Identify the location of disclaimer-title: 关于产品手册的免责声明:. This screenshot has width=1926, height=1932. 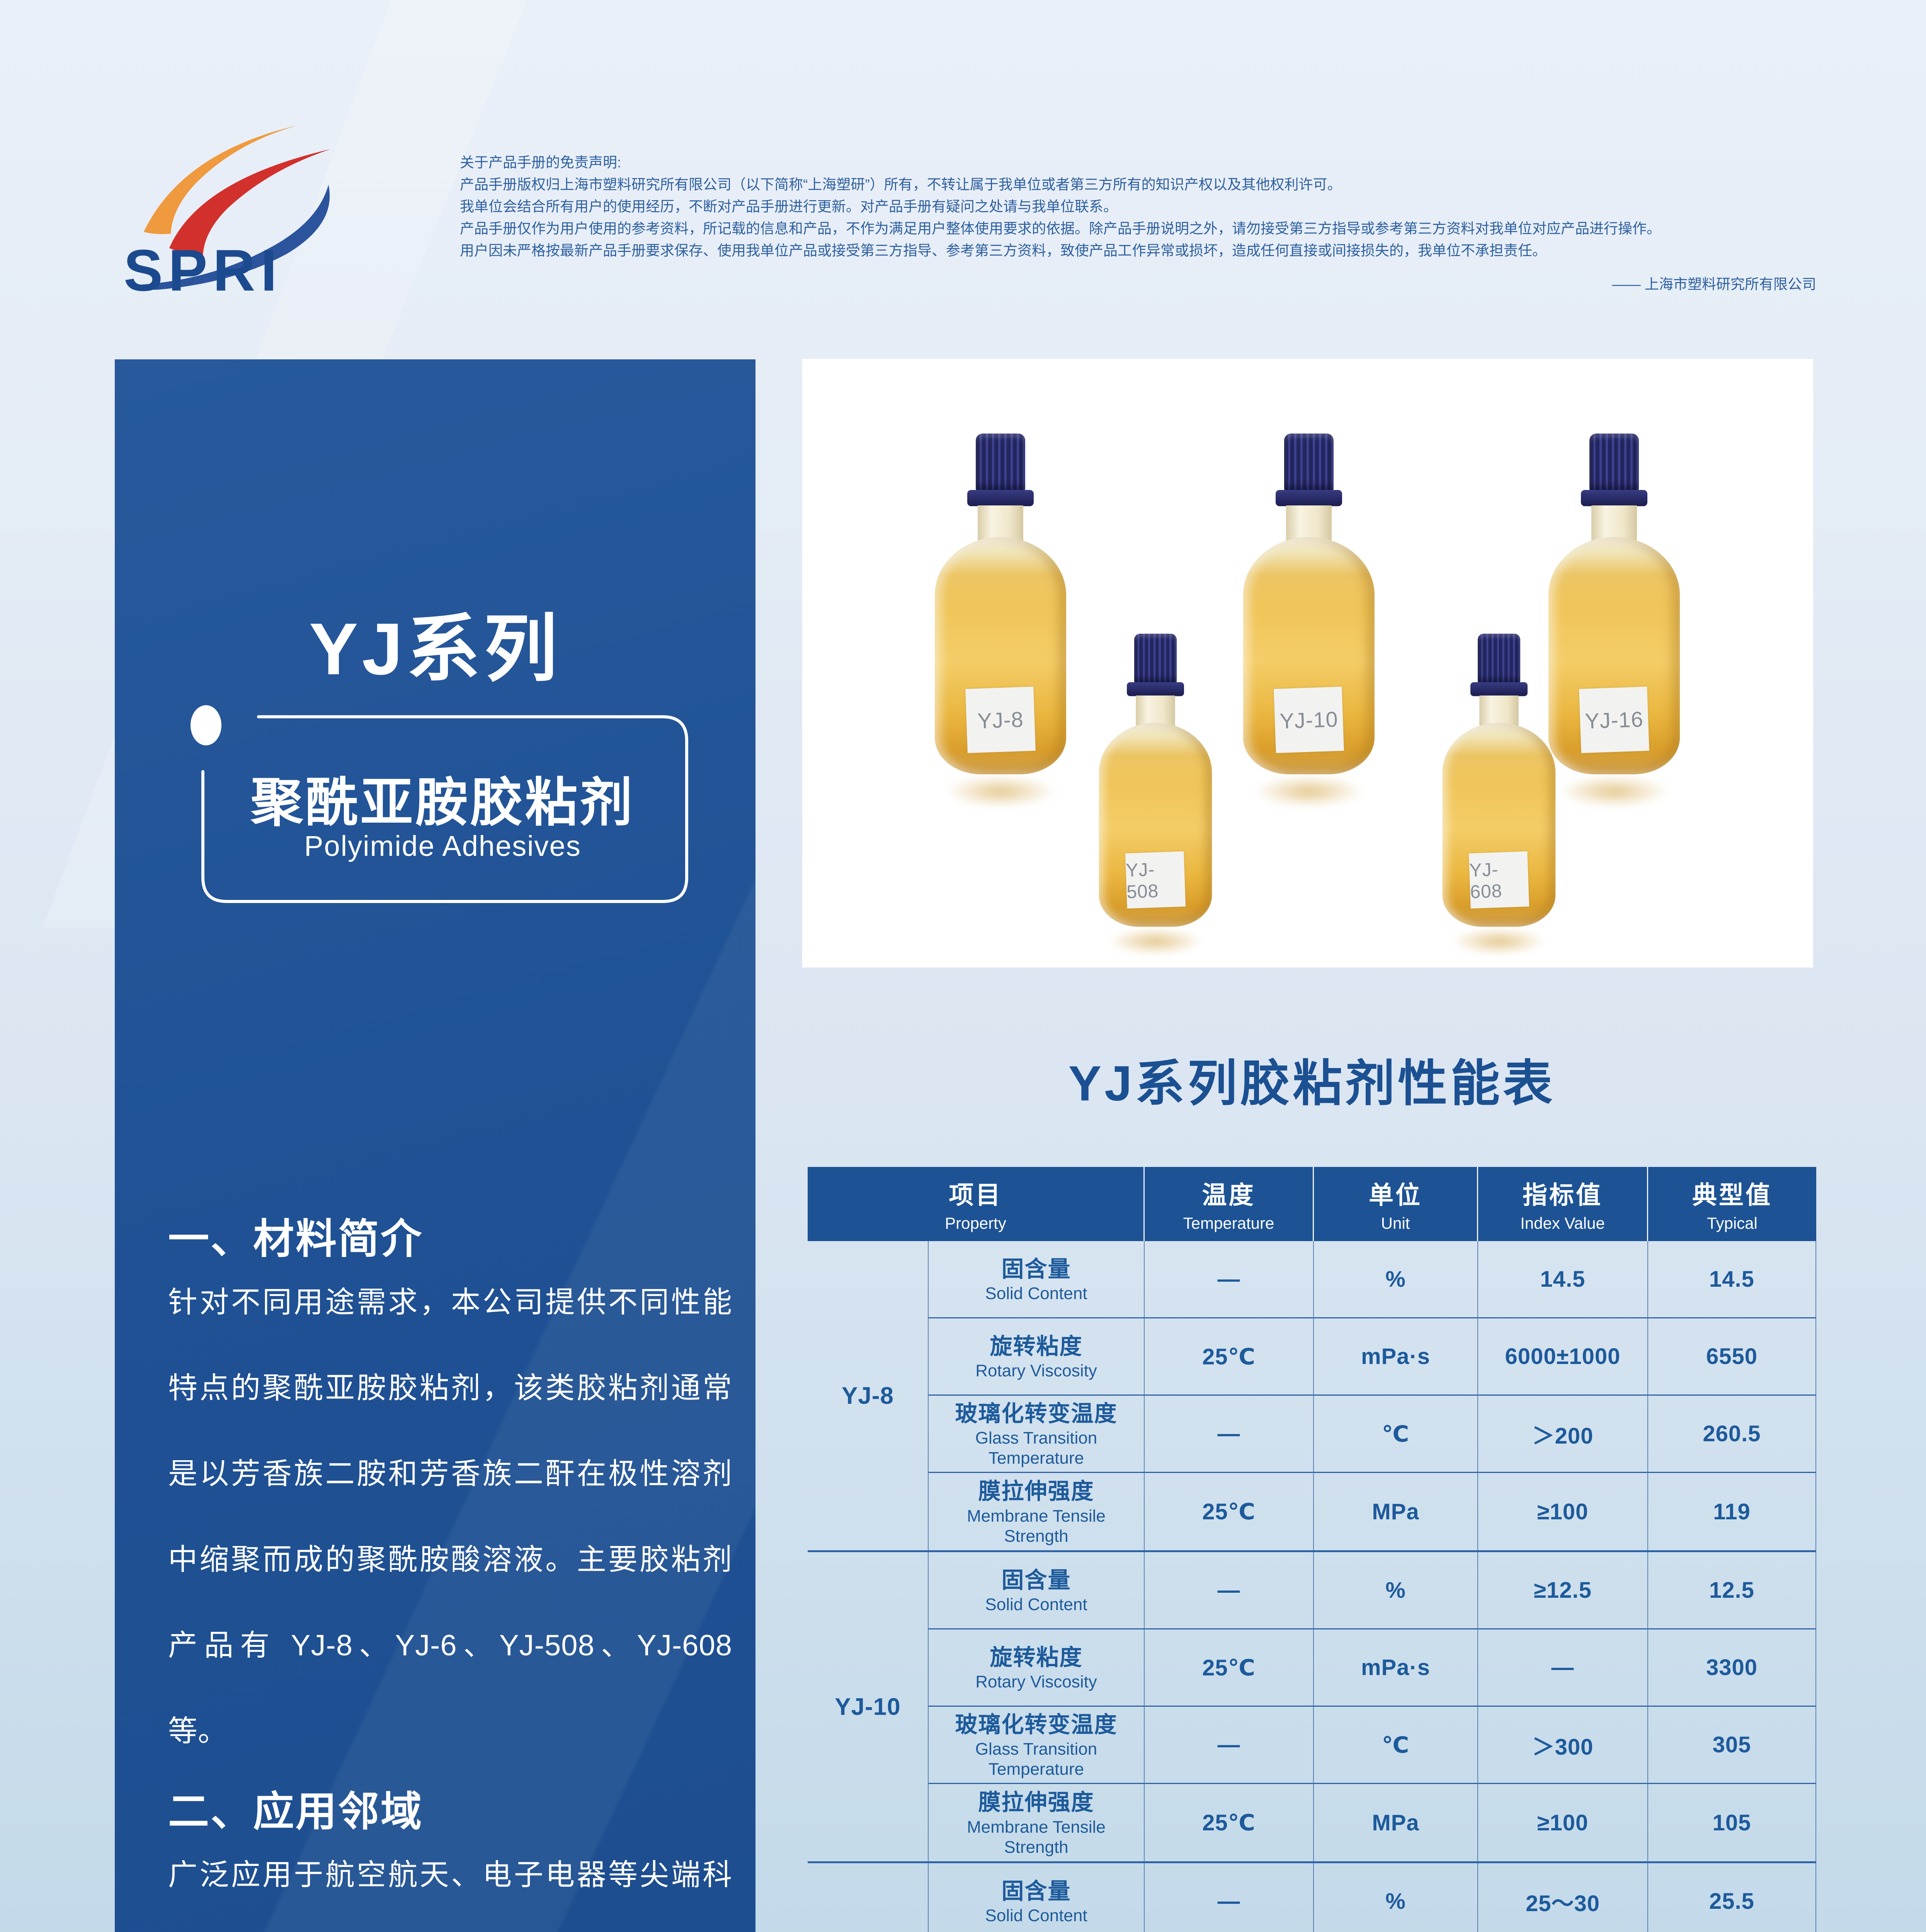
(540, 162).